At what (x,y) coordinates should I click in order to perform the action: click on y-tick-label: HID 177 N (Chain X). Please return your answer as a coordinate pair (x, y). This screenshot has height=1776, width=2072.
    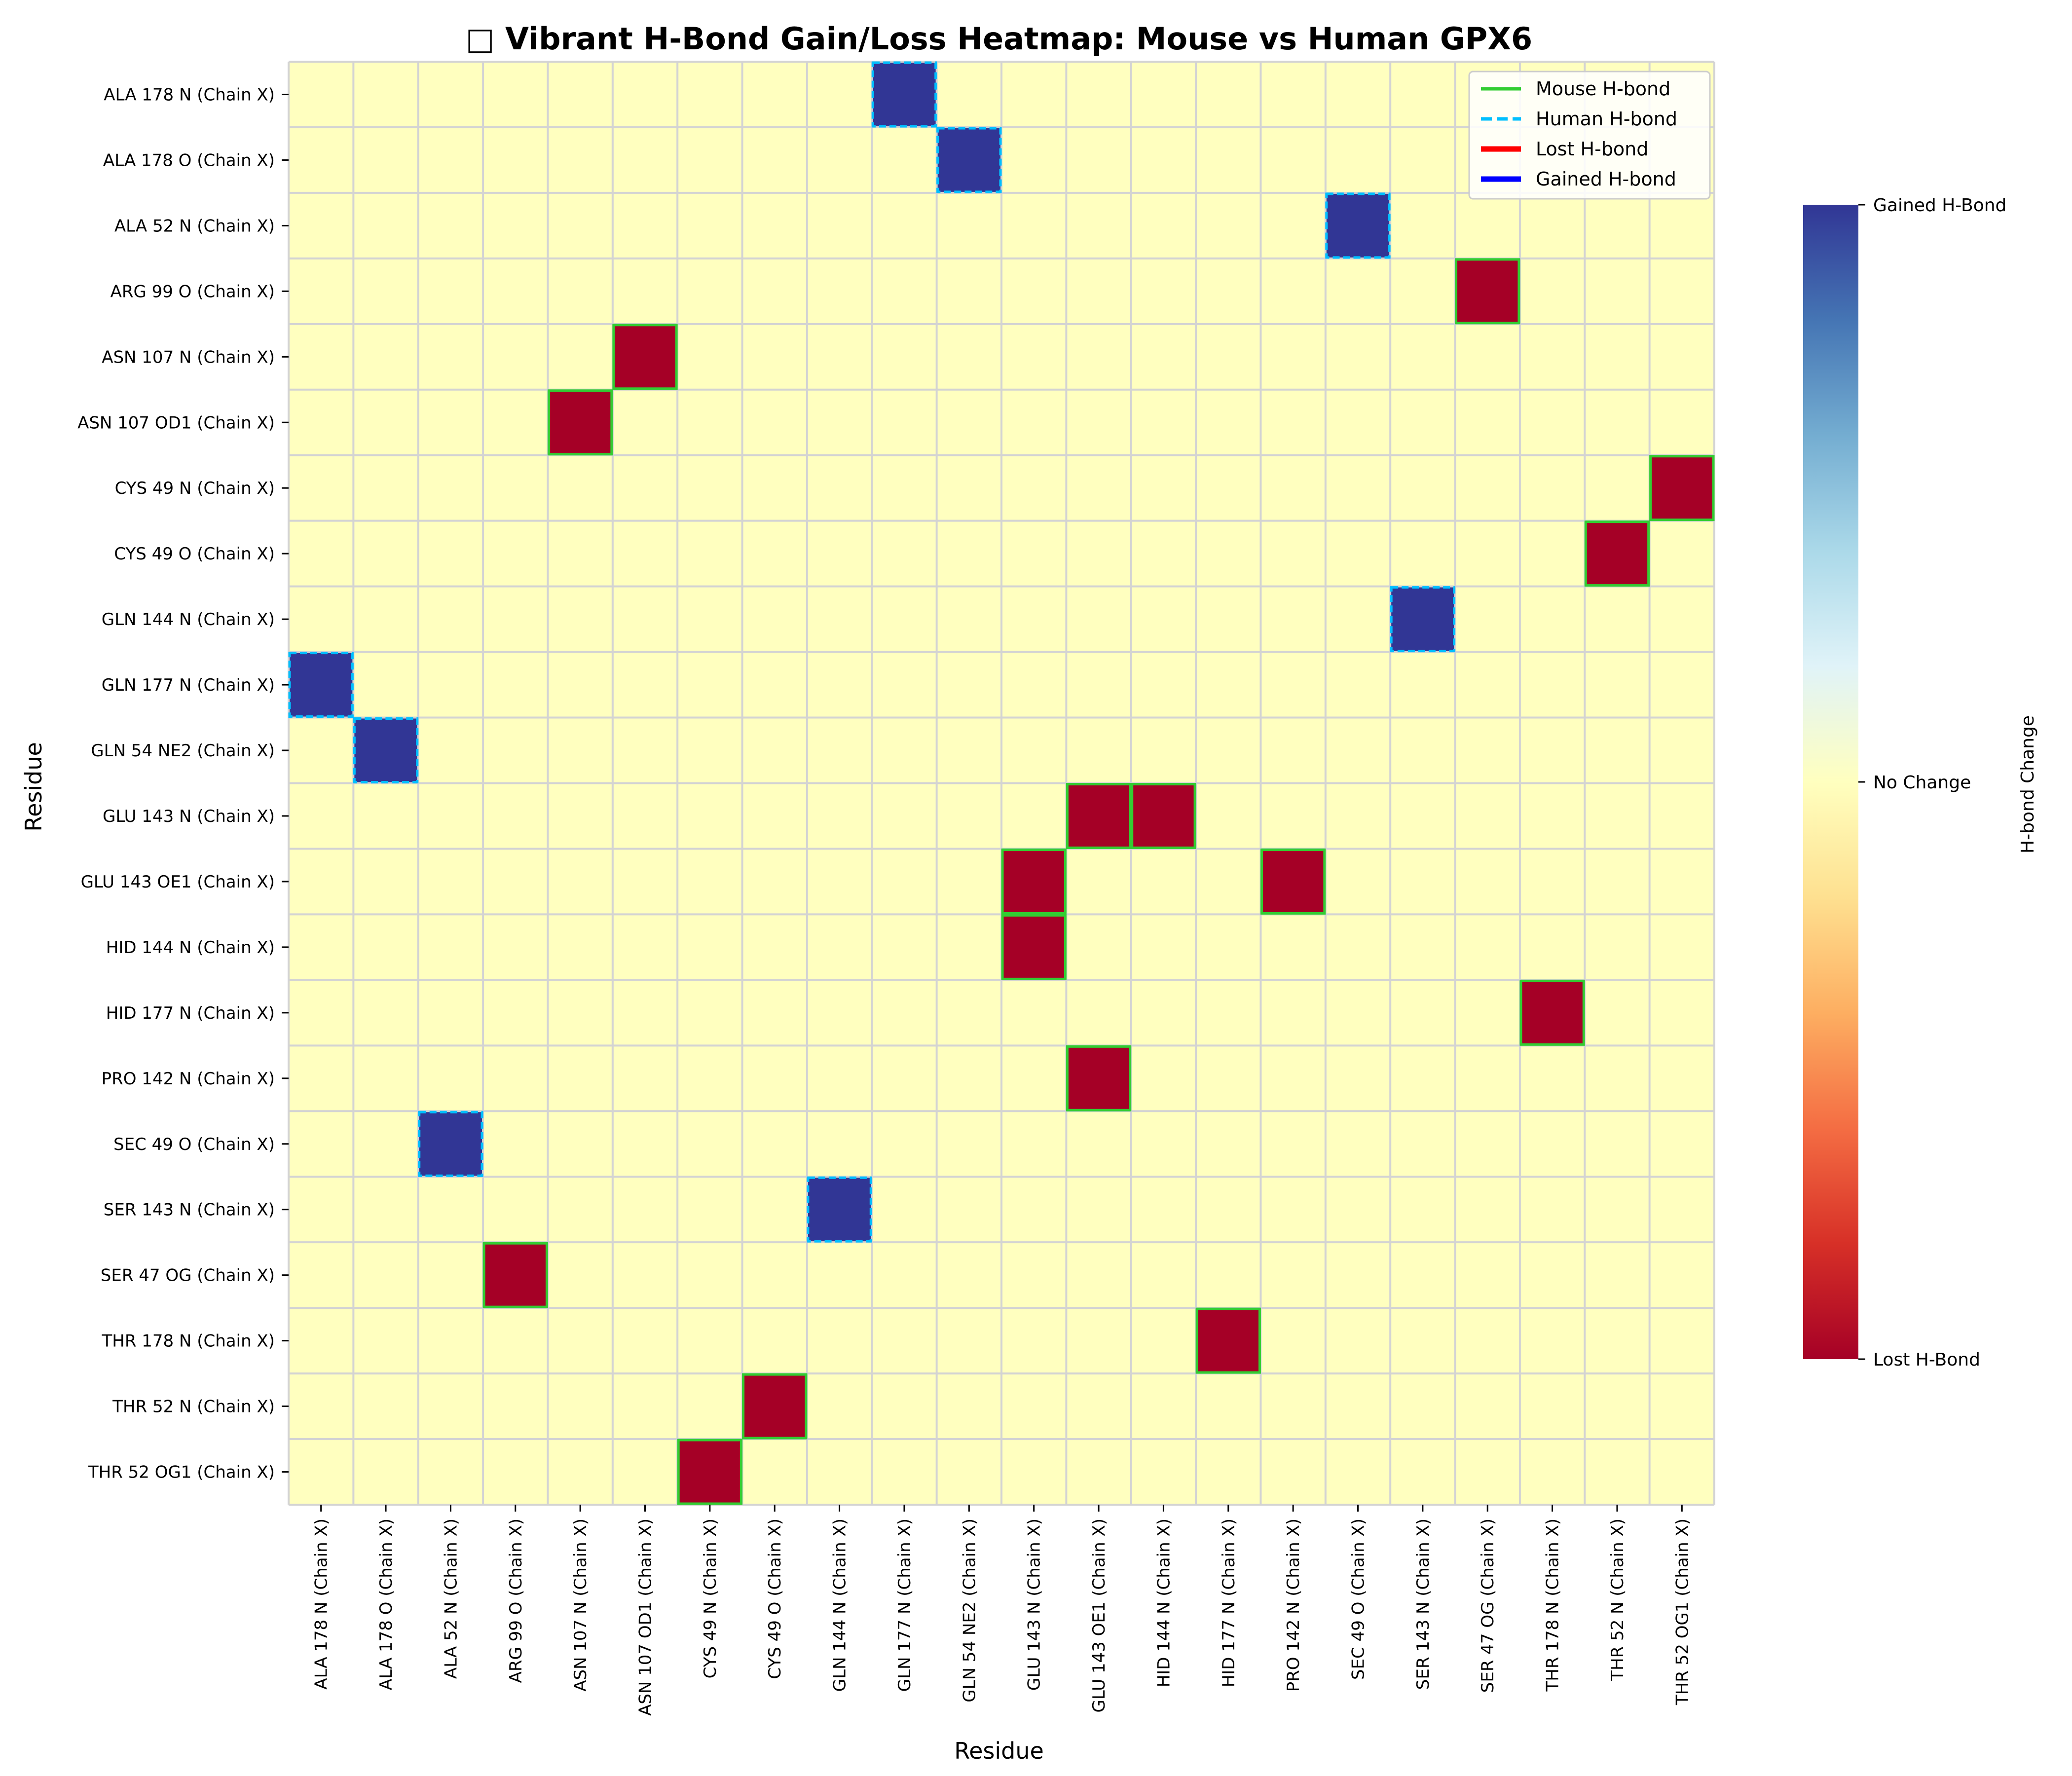
    Looking at the image, I should click on (191, 1013).